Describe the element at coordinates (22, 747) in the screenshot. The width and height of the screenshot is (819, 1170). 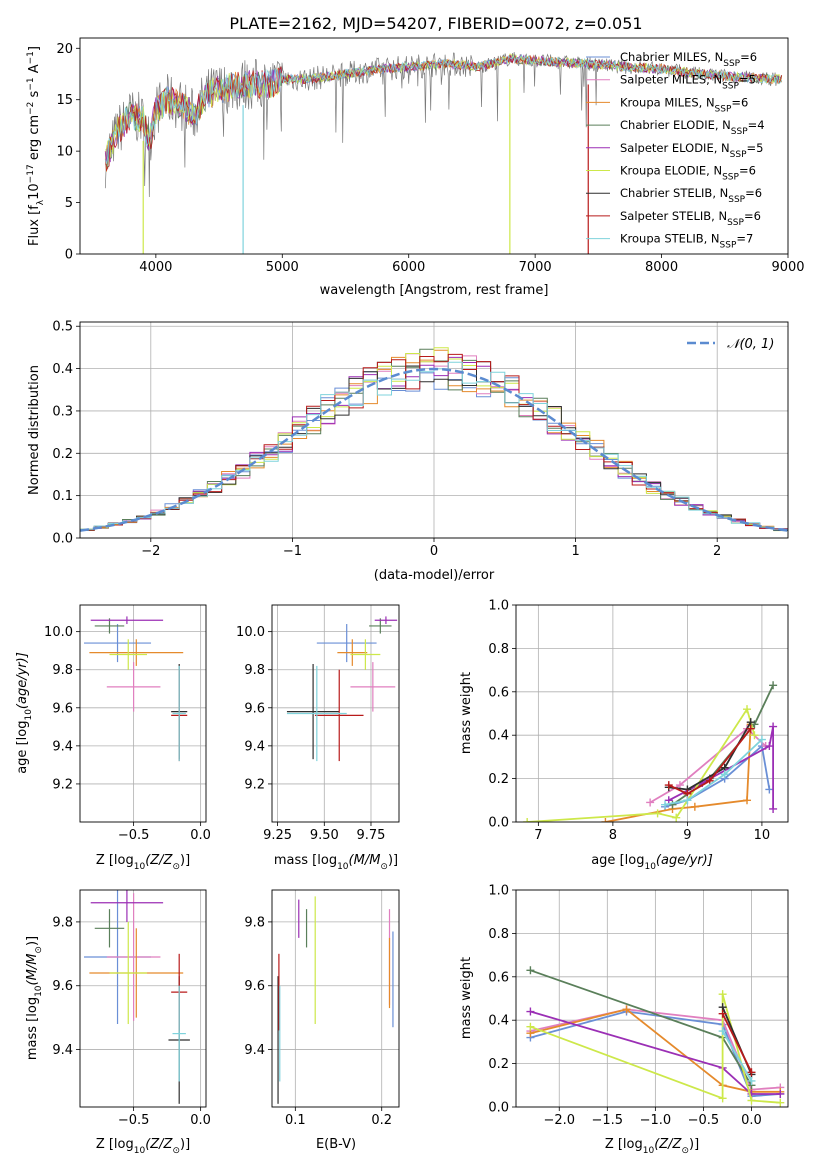
I see `zage-ylabel-part: age [log` at that location.